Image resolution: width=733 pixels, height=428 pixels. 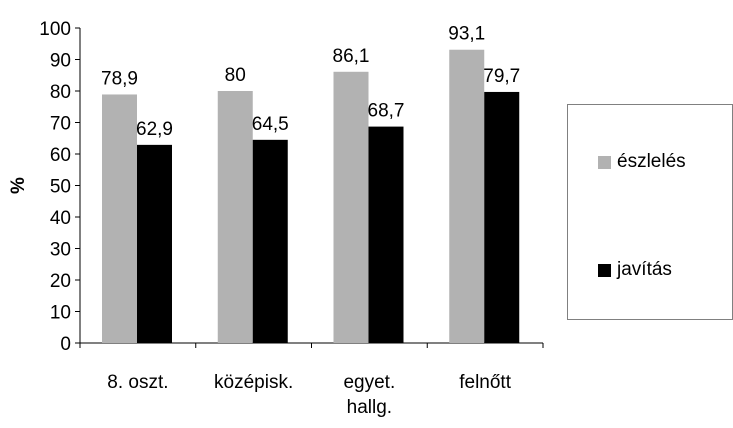 What do you see at coordinates (651, 161) in the screenshot?
I see `legend-label-series-1: észlelés` at bounding box center [651, 161].